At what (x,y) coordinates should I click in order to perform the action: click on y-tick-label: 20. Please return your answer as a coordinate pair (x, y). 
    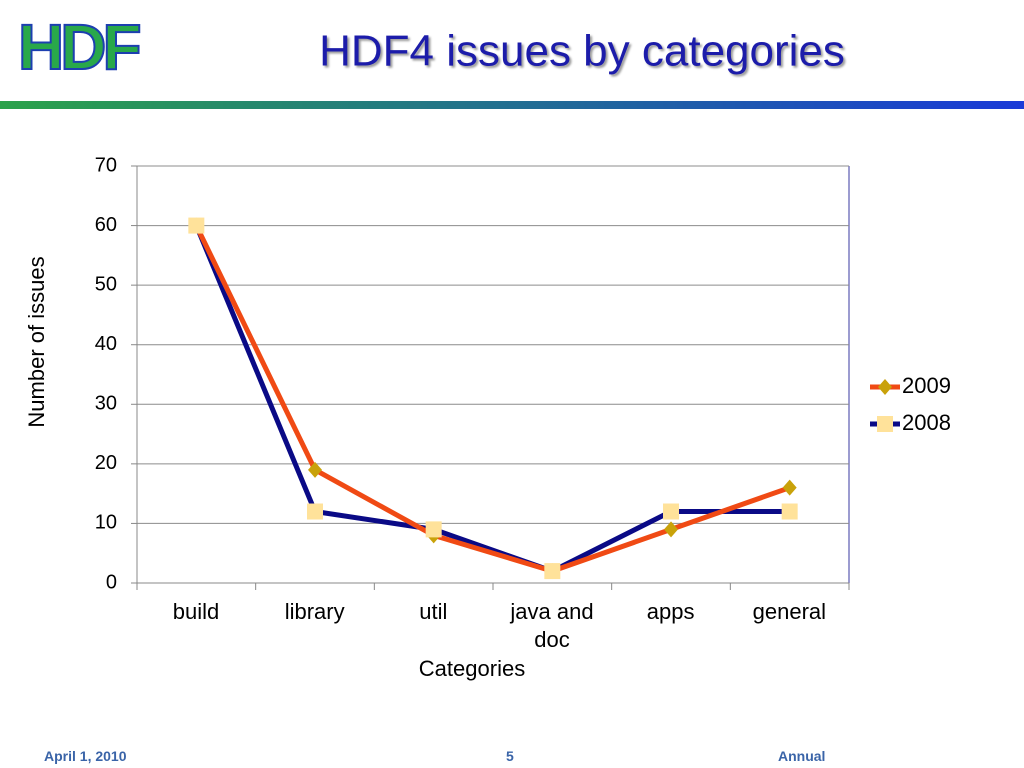
    Looking at the image, I should click on (106, 463).